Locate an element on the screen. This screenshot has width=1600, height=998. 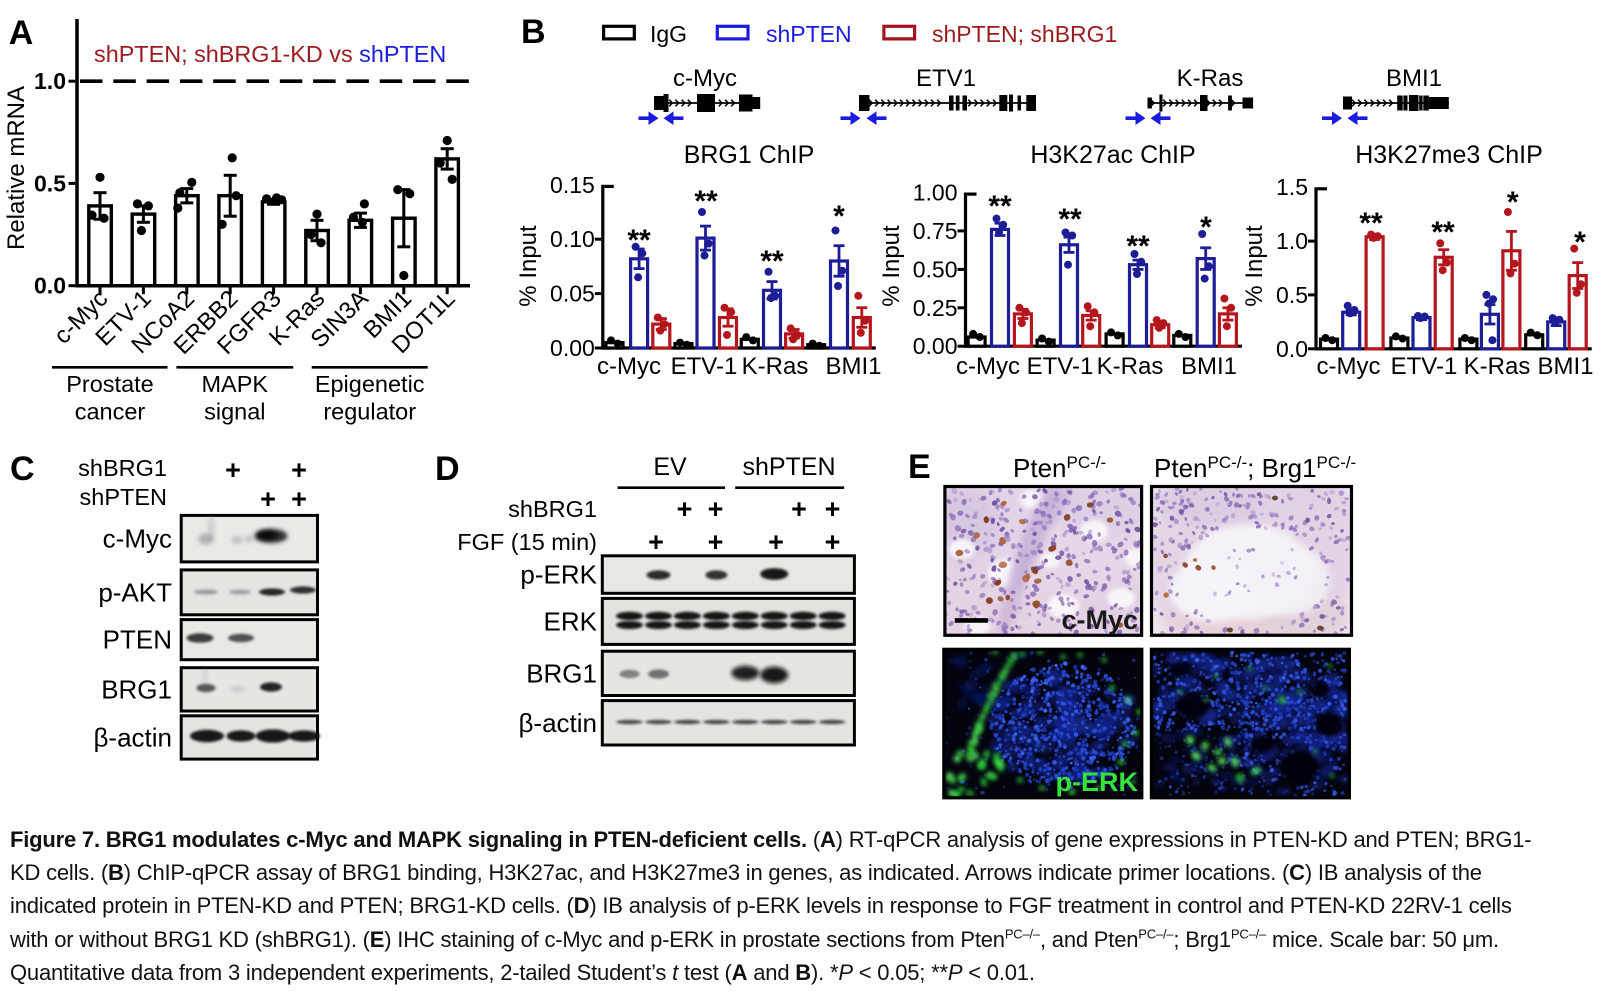
svg-text: shPTEN; shBRG1 is located at coordinates (1024, 34).